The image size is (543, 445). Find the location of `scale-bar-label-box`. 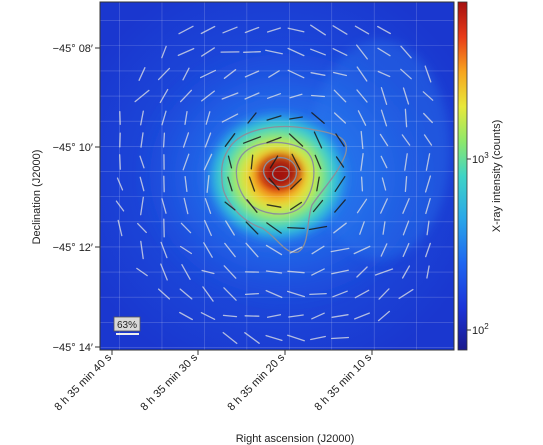

scale-bar-label-box is located at coordinates (127, 324).